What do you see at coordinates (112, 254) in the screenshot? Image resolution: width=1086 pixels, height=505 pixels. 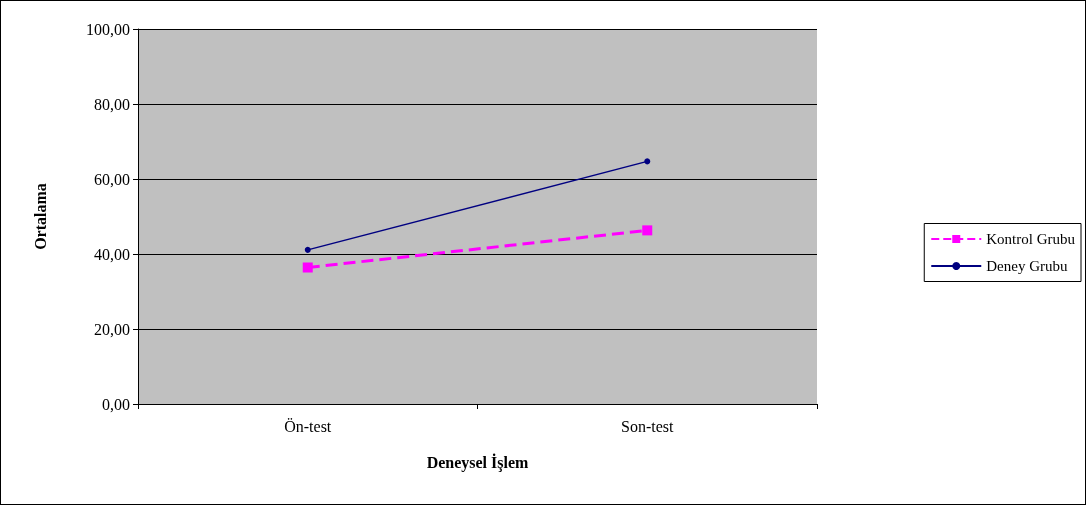 I see `y-tick-label: 40,00` at bounding box center [112, 254].